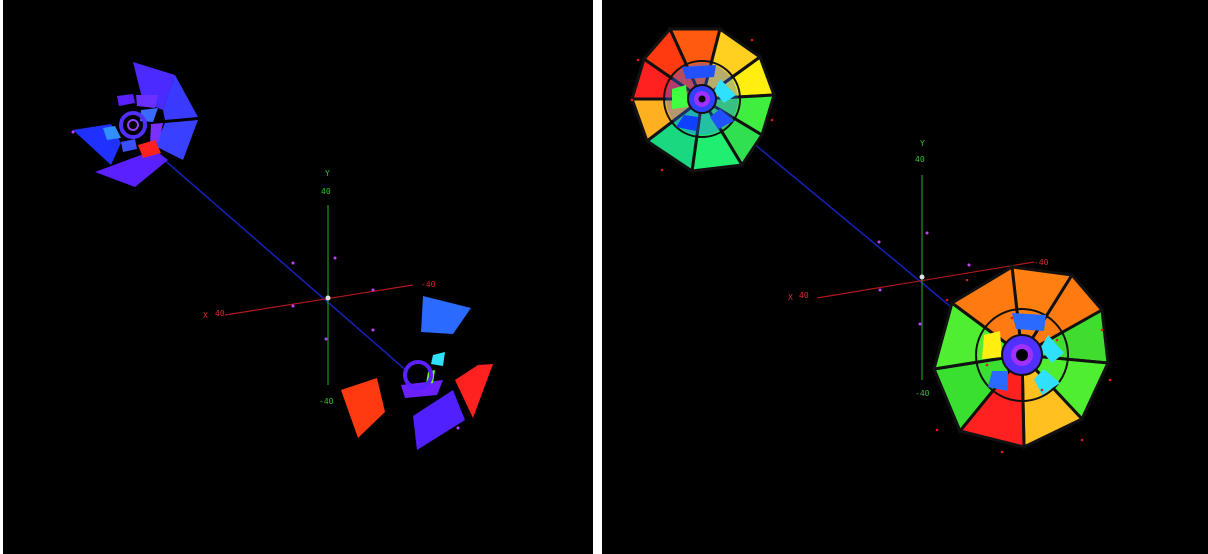  I want to click on hit-markers, so click(924, 278).